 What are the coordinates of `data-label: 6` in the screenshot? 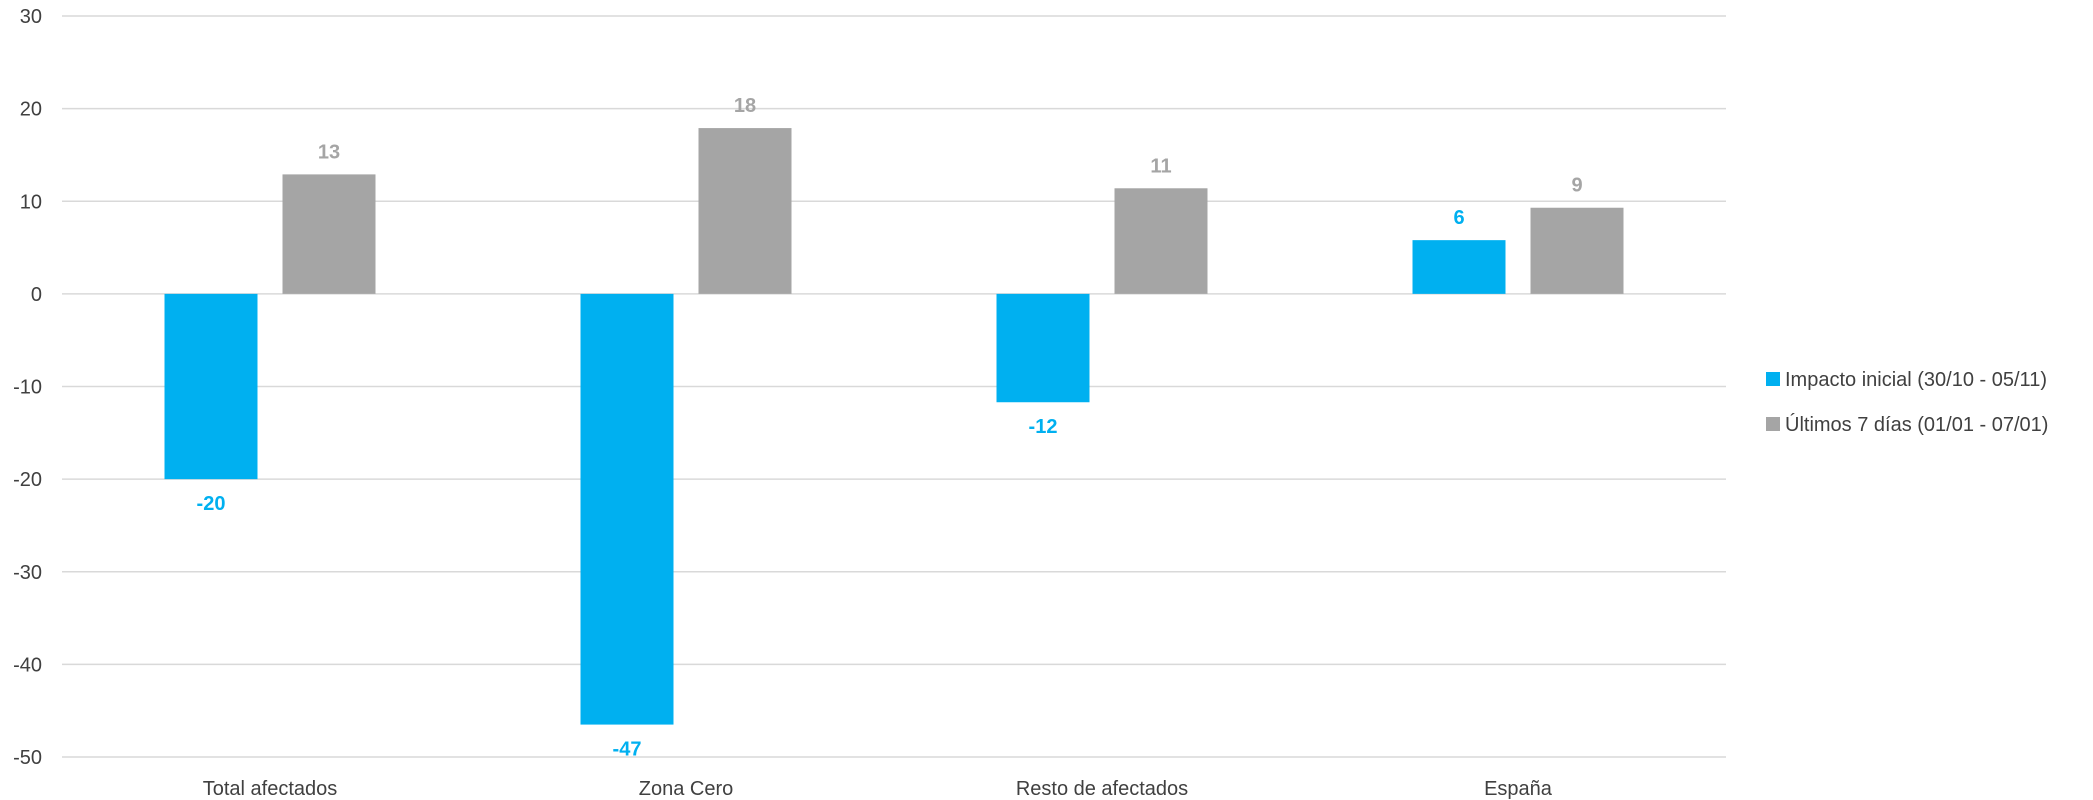 It's located at (1458, 218).